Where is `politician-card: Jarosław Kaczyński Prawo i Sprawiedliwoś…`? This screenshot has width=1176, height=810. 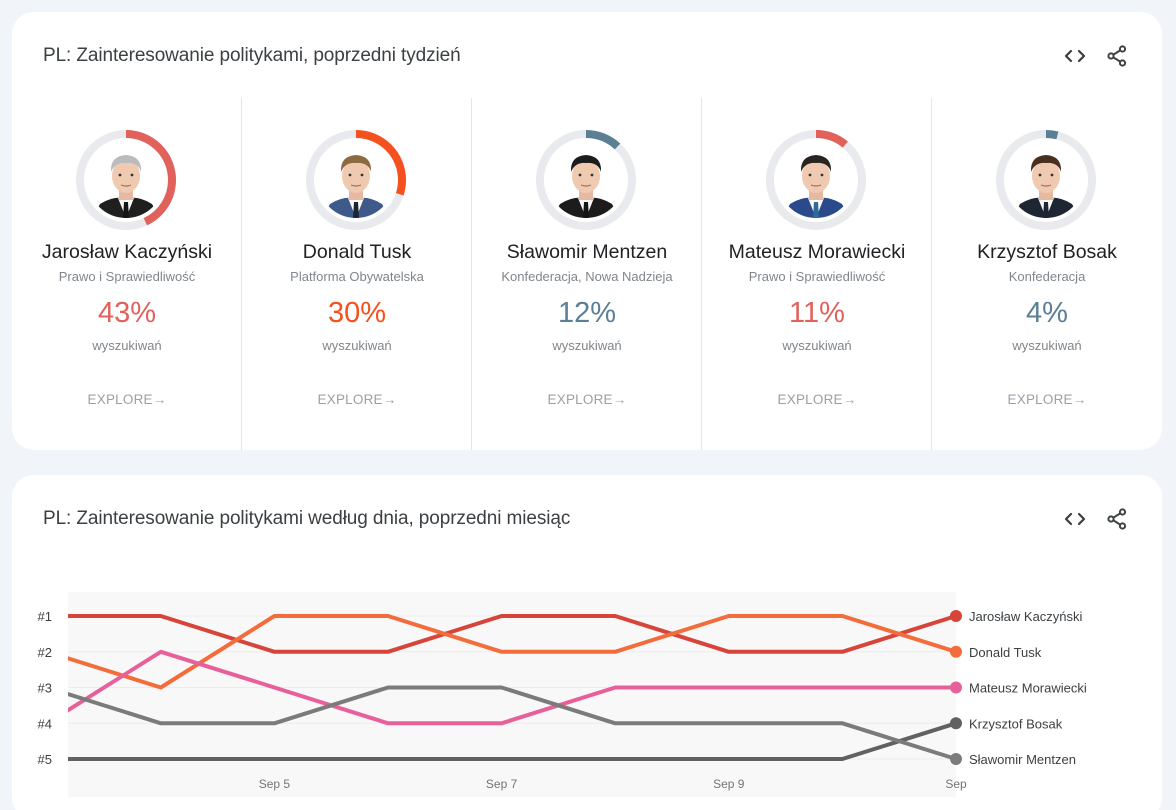
politician-card: Jarosław Kaczyński Prawo i Sprawiedliwoś… is located at coordinates (127, 274).